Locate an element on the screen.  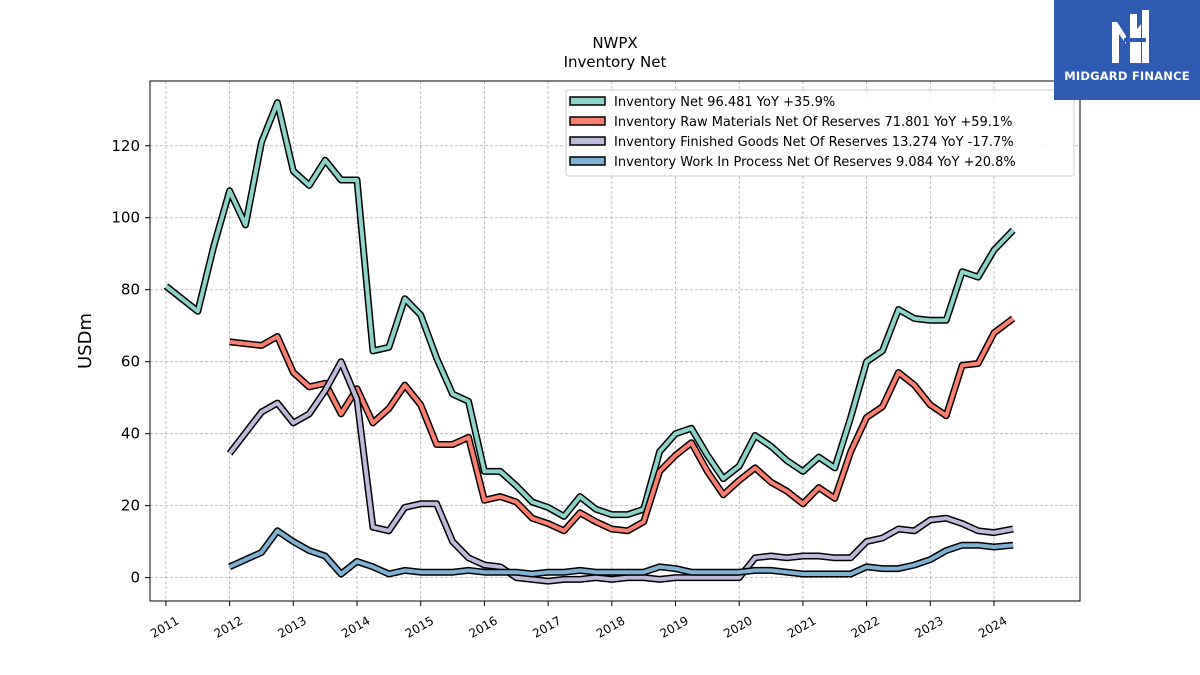
y-tick-label: 40 is located at coordinates (130, 434).